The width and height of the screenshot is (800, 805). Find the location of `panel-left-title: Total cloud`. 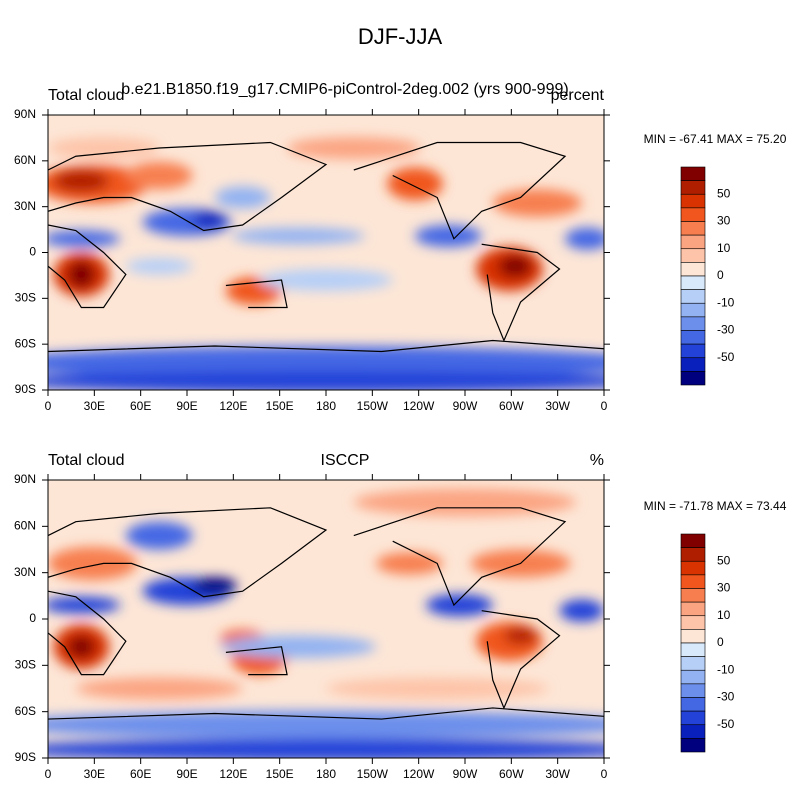

panel-left-title: Total cloud is located at coordinates (86, 460).